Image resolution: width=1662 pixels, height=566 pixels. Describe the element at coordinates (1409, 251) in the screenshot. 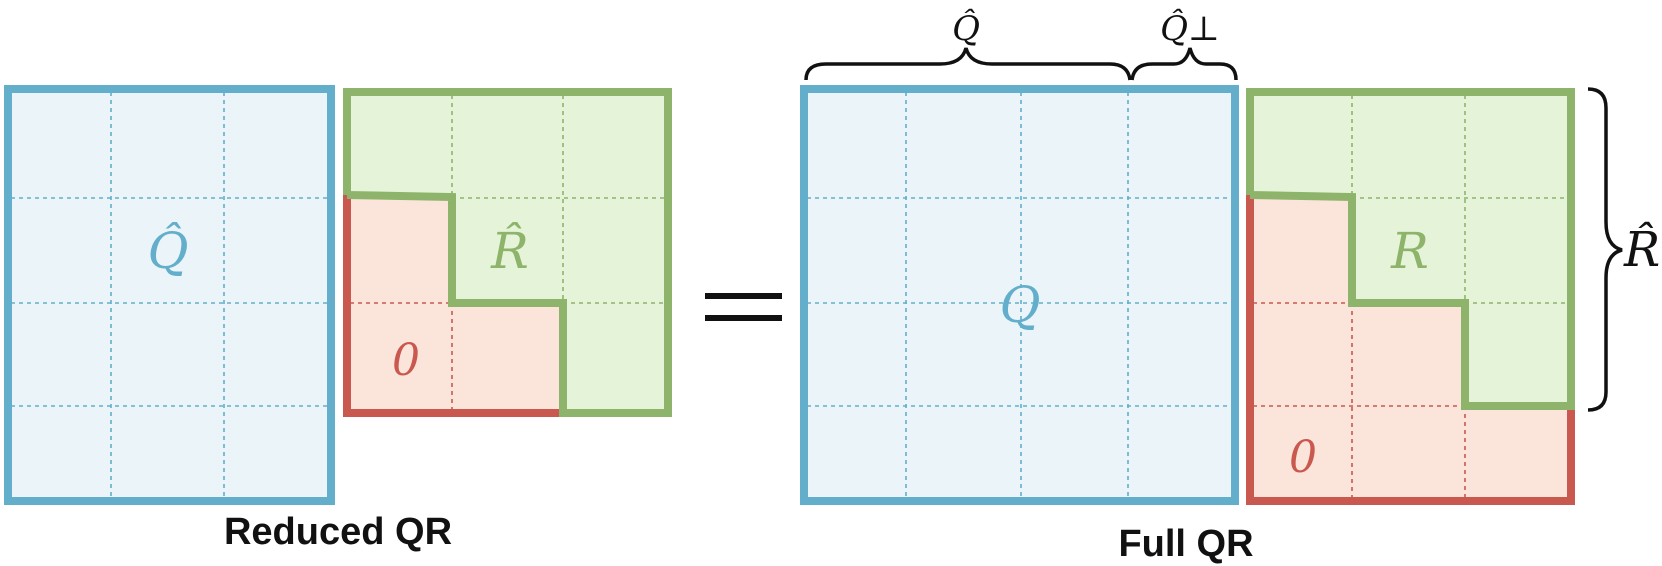

I see `full-r-label: R` at that location.